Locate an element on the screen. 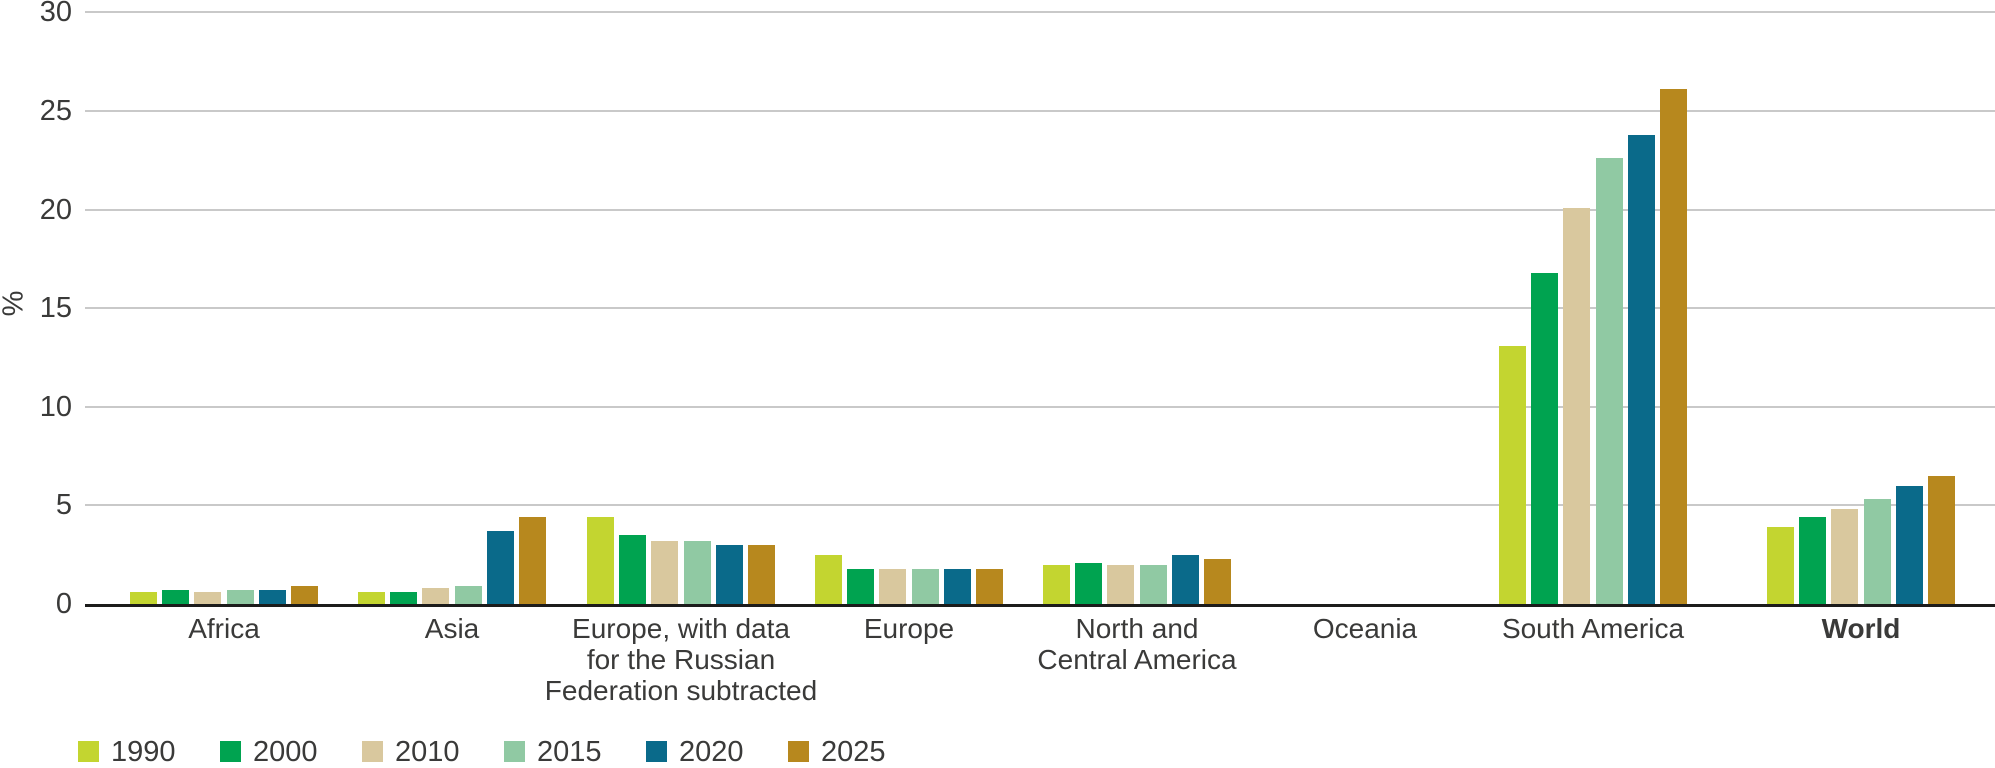 Image resolution: width=1995 pixels, height=768 pixels. legend-swatch-2015 is located at coordinates (514, 751).